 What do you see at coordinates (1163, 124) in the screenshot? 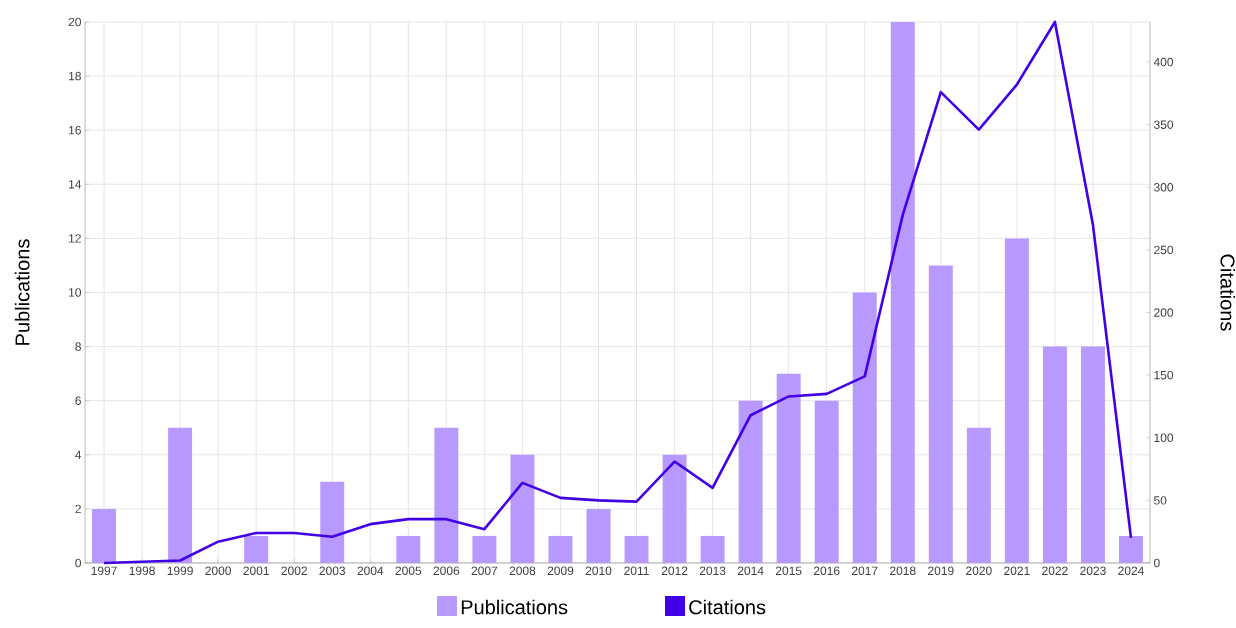
I see `y2-tick-label: 350` at bounding box center [1163, 124].